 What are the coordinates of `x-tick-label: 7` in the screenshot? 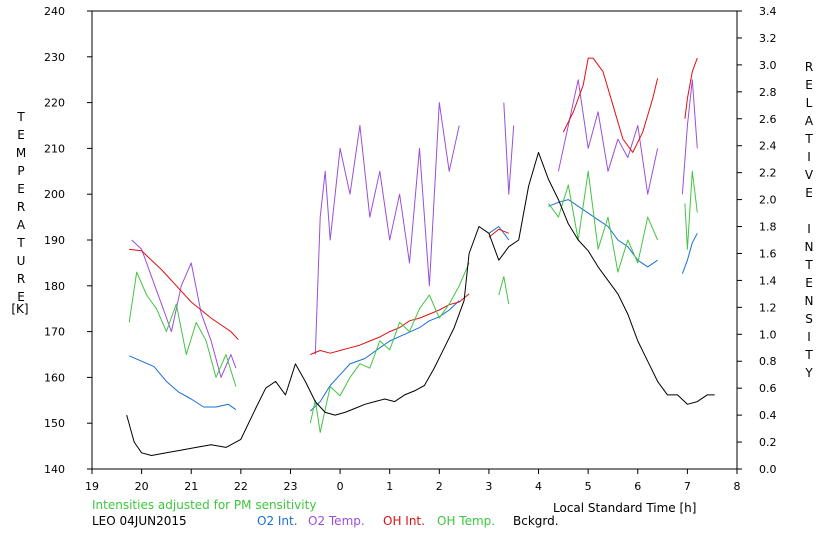 It's located at (687, 486).